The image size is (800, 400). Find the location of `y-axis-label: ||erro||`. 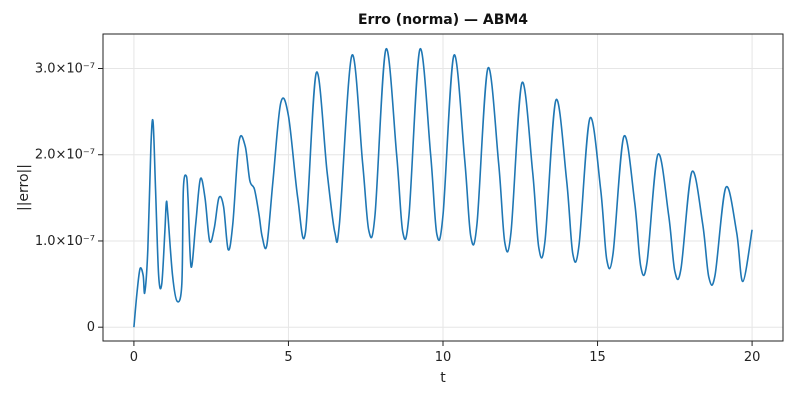

y-axis-label: ||erro|| is located at coordinates (24, 187).